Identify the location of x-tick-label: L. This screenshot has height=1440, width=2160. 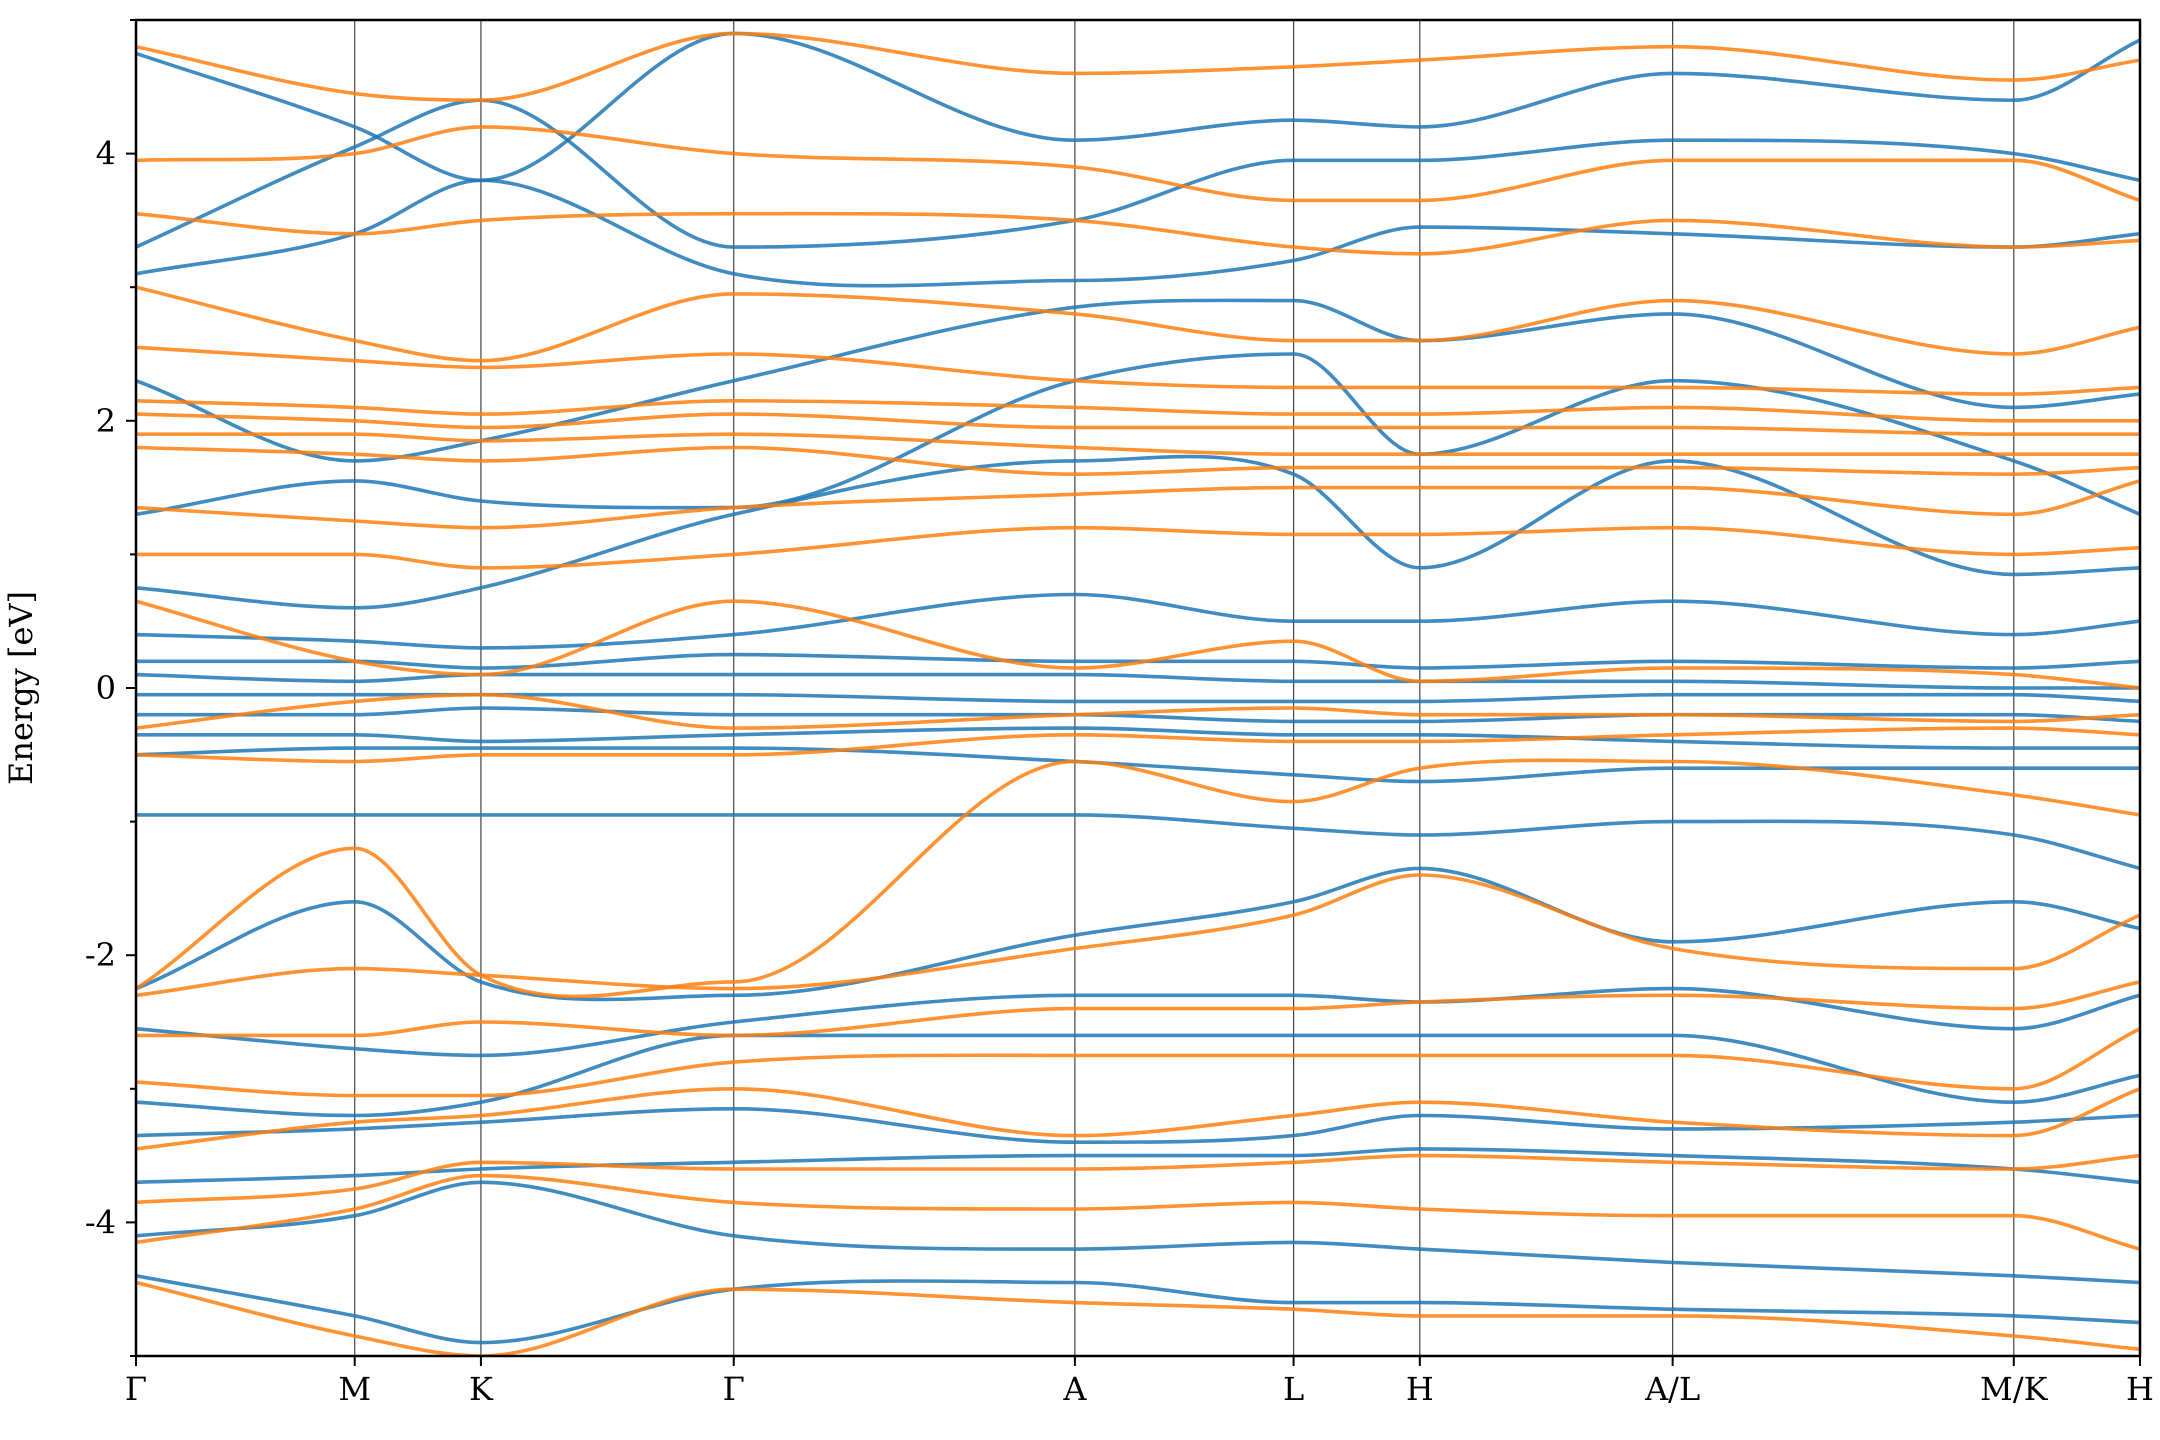
(1293, 1389).